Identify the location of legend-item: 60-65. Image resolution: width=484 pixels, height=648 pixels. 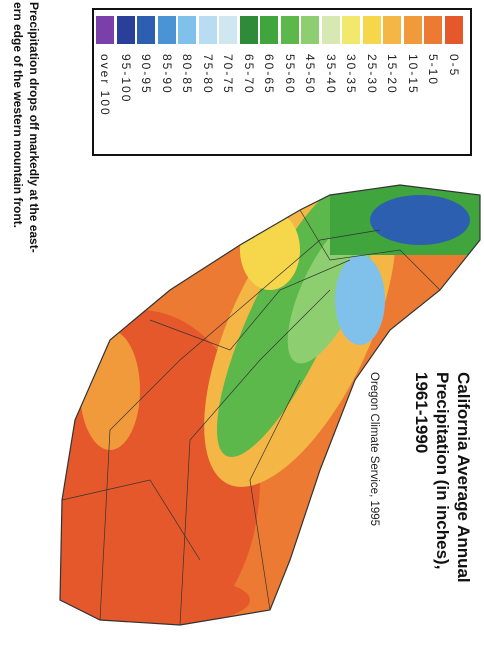
(269, 85).